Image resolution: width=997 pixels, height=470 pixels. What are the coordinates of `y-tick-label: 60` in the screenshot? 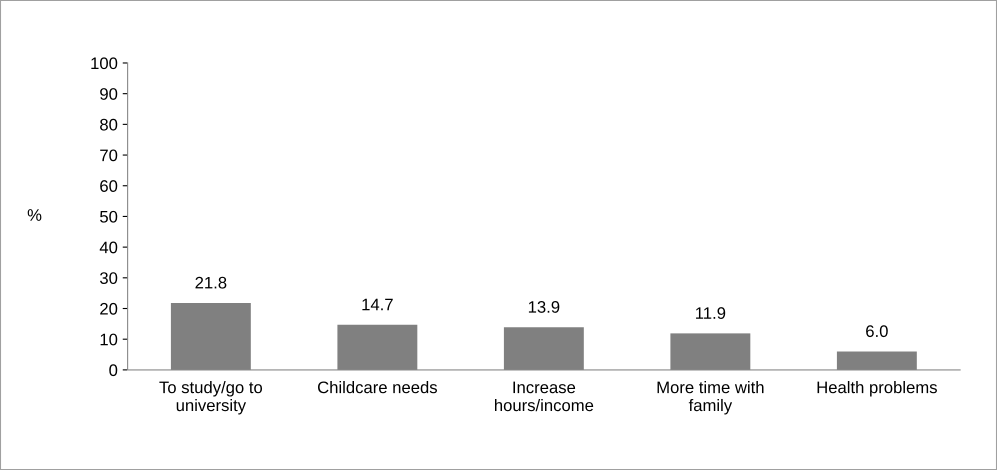 It's located at (109, 186).